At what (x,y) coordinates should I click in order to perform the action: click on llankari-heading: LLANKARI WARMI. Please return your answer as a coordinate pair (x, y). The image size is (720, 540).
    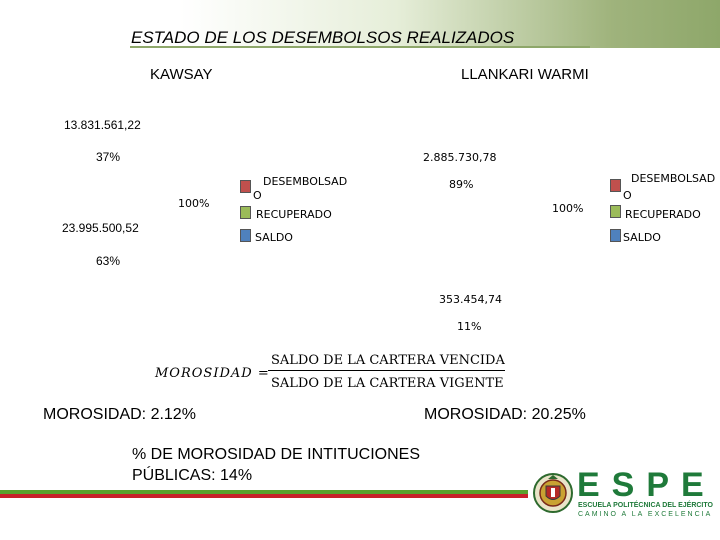
    Looking at the image, I should click on (525, 74).